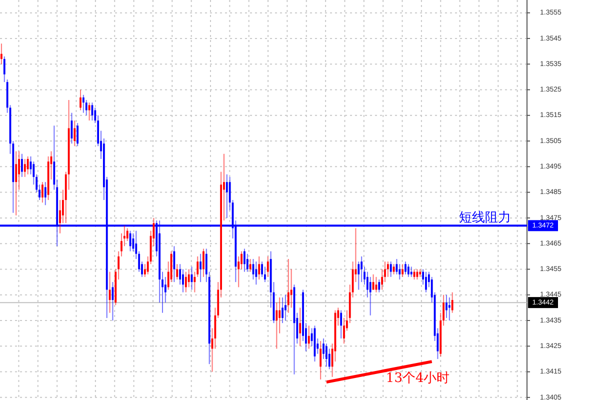  I want to click on annotation: 13个4小时, so click(418, 378).